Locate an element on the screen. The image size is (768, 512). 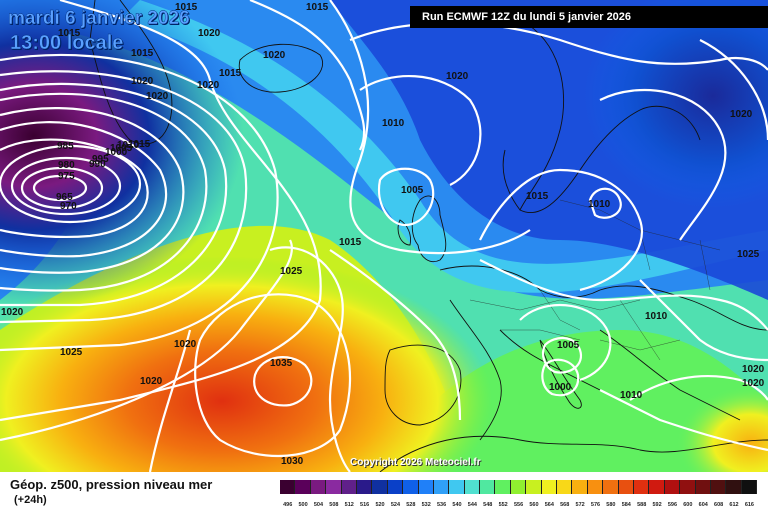
scale-label: 612 is located at coordinates (734, 505).